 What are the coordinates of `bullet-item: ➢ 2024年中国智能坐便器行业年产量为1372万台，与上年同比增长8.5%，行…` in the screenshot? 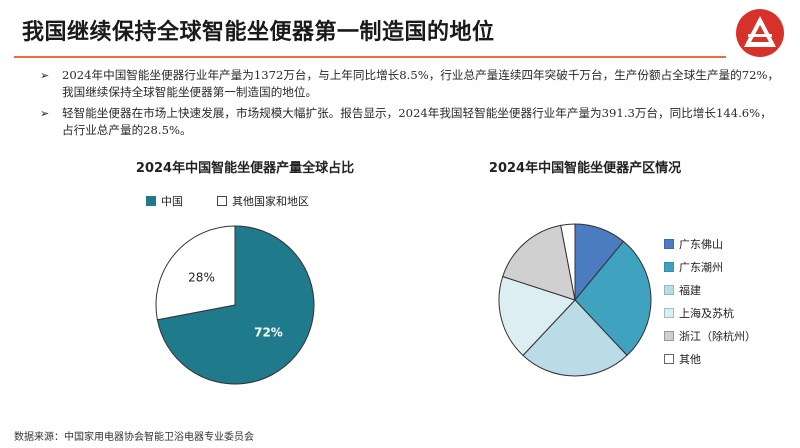 It's located at (410, 84).